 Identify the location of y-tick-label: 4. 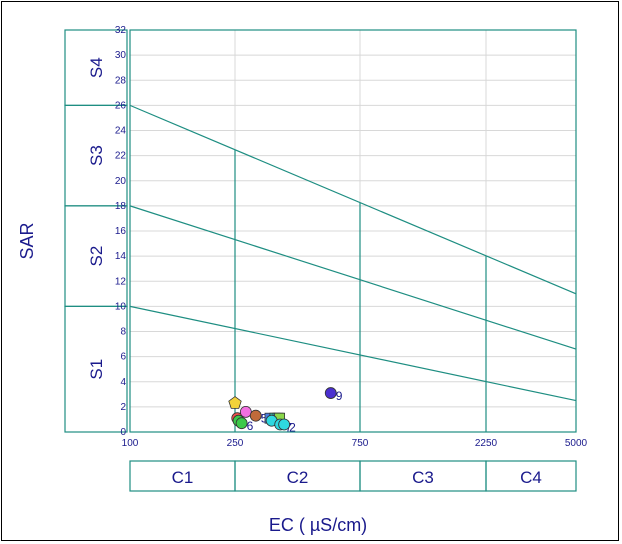
(123, 382).